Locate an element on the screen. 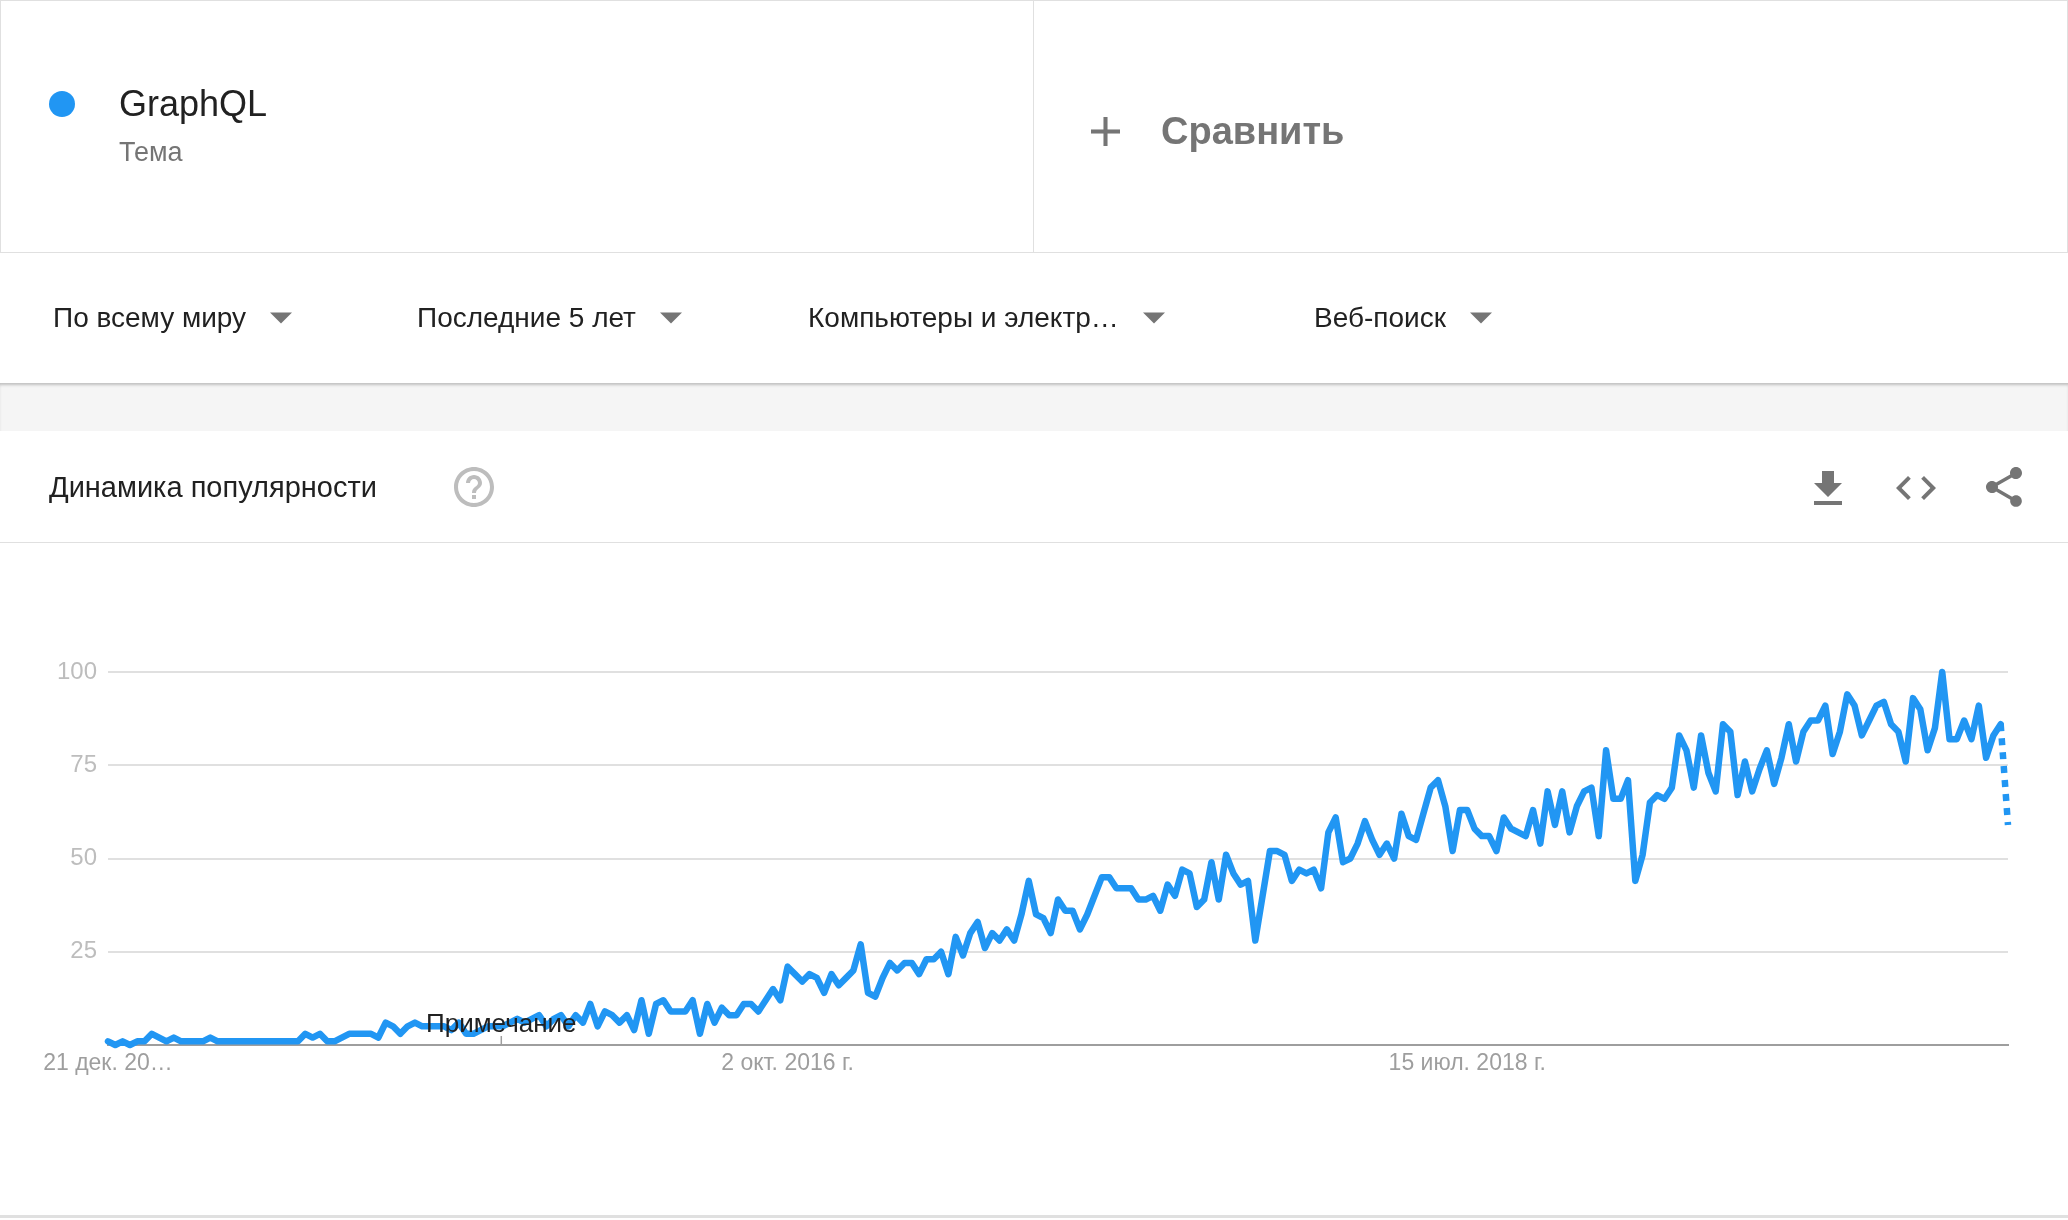  y-tick-label: 100 is located at coordinates (76, 670).